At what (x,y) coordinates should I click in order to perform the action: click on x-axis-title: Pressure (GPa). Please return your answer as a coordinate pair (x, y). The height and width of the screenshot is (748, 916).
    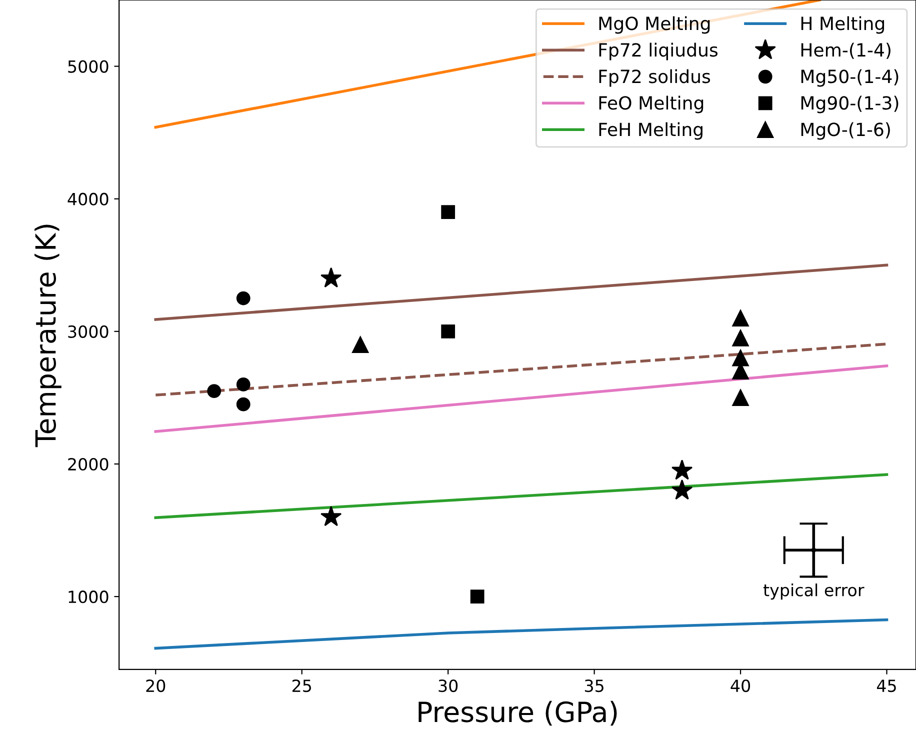
    Looking at the image, I should click on (517, 713).